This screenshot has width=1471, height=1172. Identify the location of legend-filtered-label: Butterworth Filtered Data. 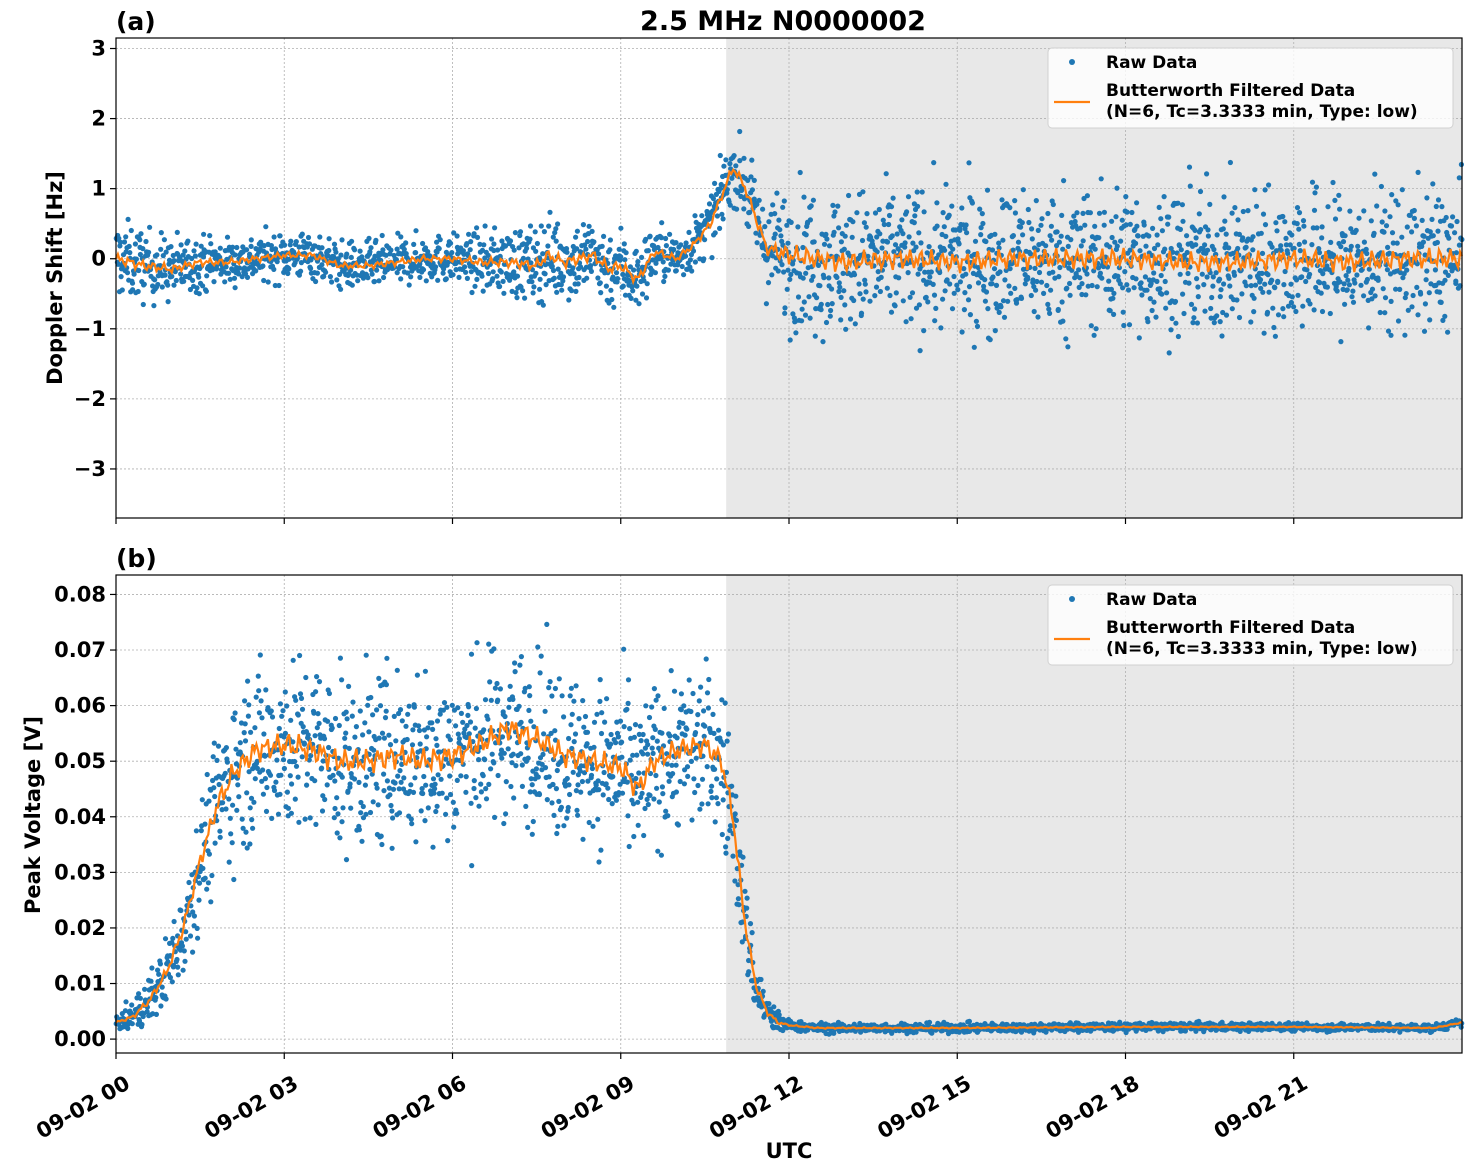
(1230, 91).